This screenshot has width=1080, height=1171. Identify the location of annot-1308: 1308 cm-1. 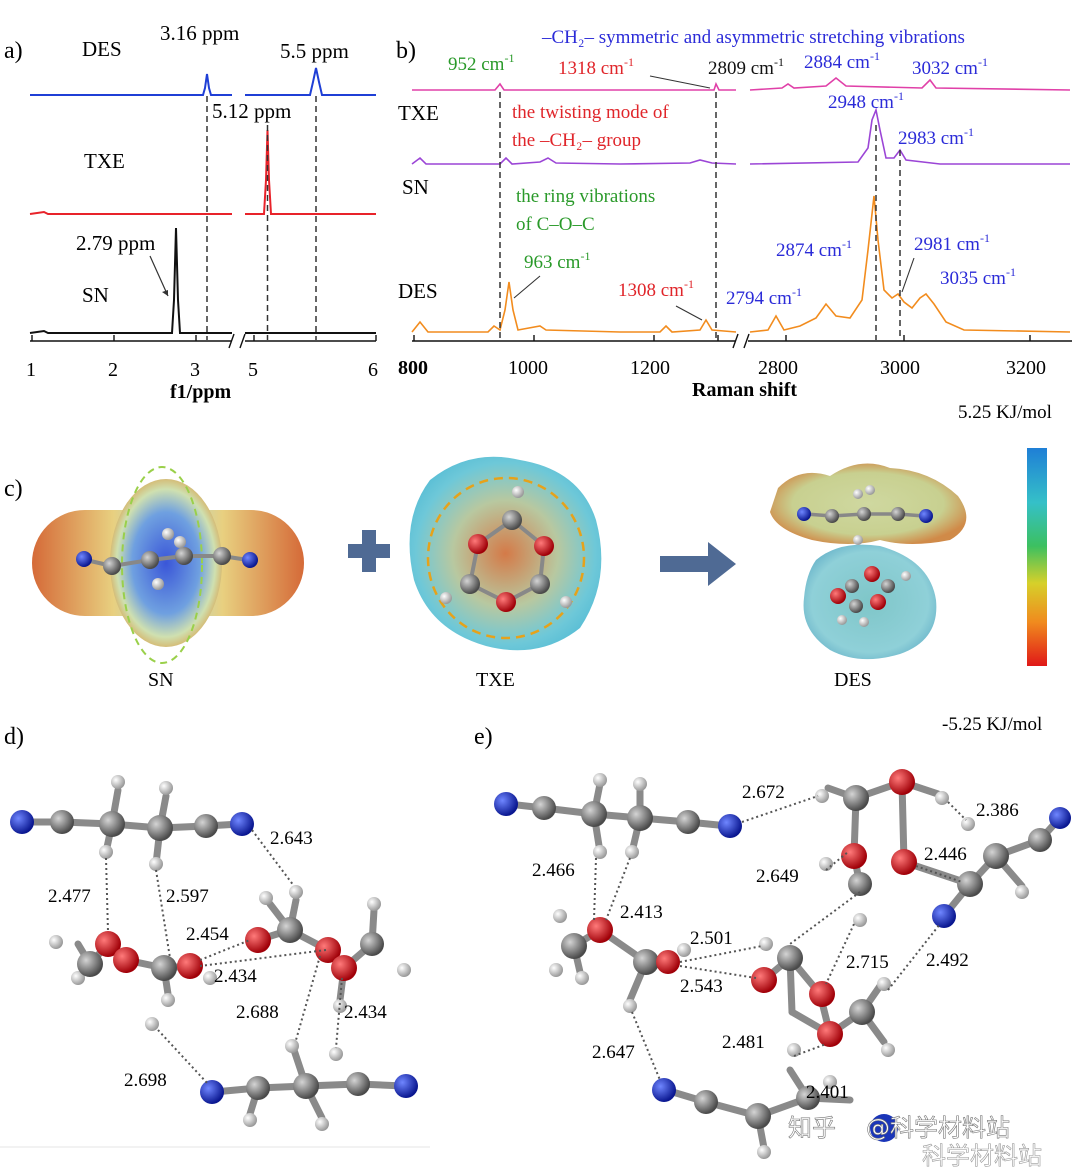
(656, 289).